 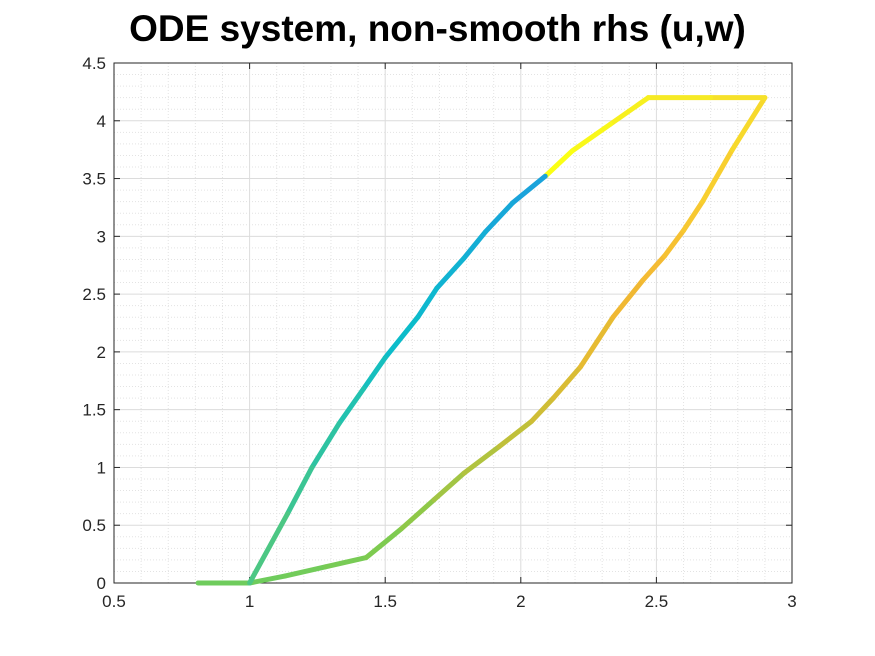 I want to click on x-tick-label: 3, so click(x=791, y=601).